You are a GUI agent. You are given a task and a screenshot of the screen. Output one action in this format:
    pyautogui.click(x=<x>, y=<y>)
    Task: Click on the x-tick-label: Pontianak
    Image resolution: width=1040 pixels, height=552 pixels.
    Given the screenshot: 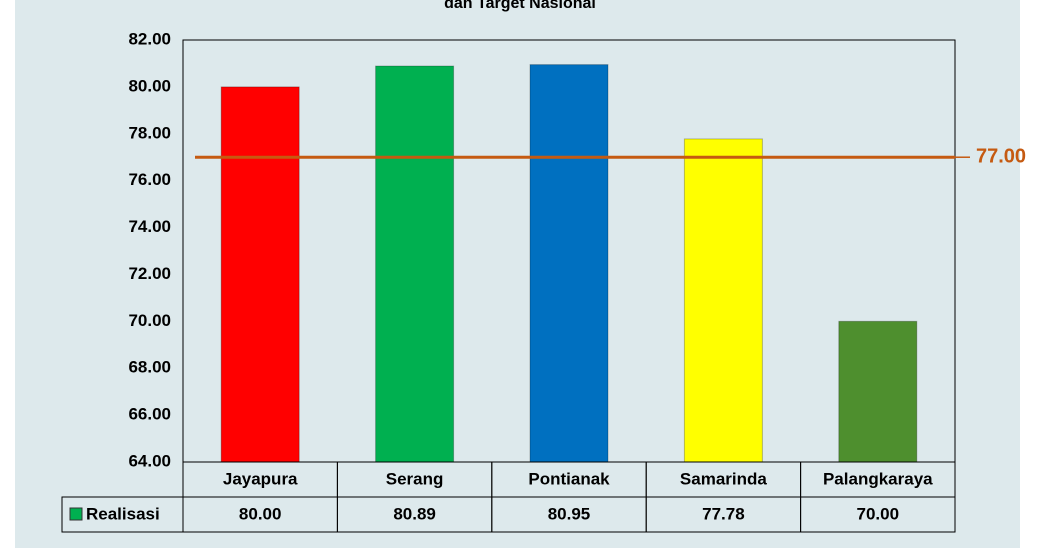 What is the action you would take?
    pyautogui.click(x=569, y=478)
    